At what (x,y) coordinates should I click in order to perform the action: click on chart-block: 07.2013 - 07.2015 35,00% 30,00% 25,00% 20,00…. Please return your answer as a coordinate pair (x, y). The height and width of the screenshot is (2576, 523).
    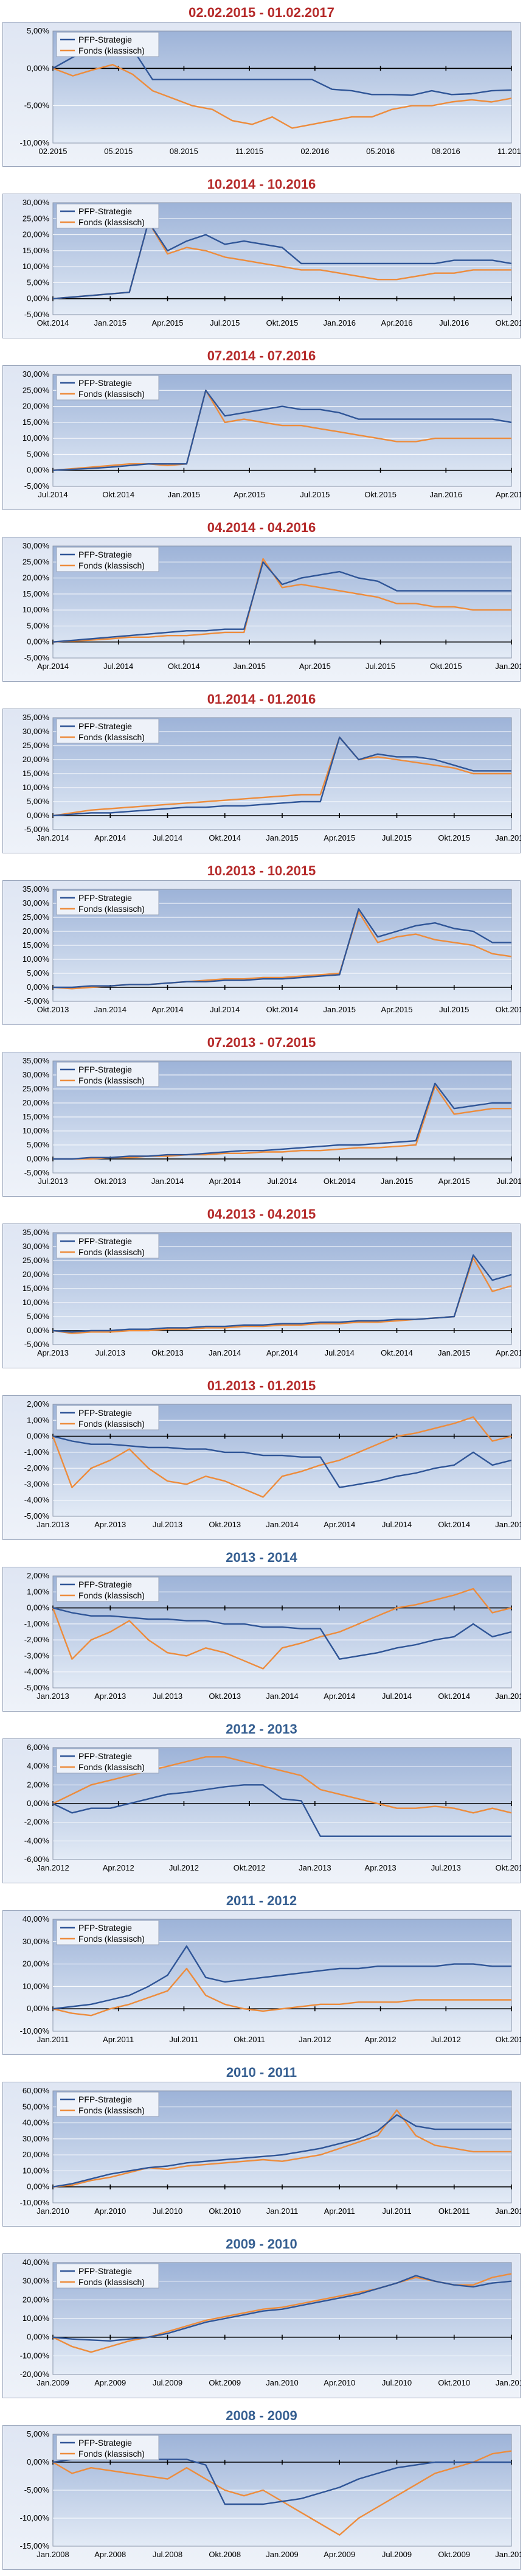
    Looking at the image, I should click on (261, 1116).